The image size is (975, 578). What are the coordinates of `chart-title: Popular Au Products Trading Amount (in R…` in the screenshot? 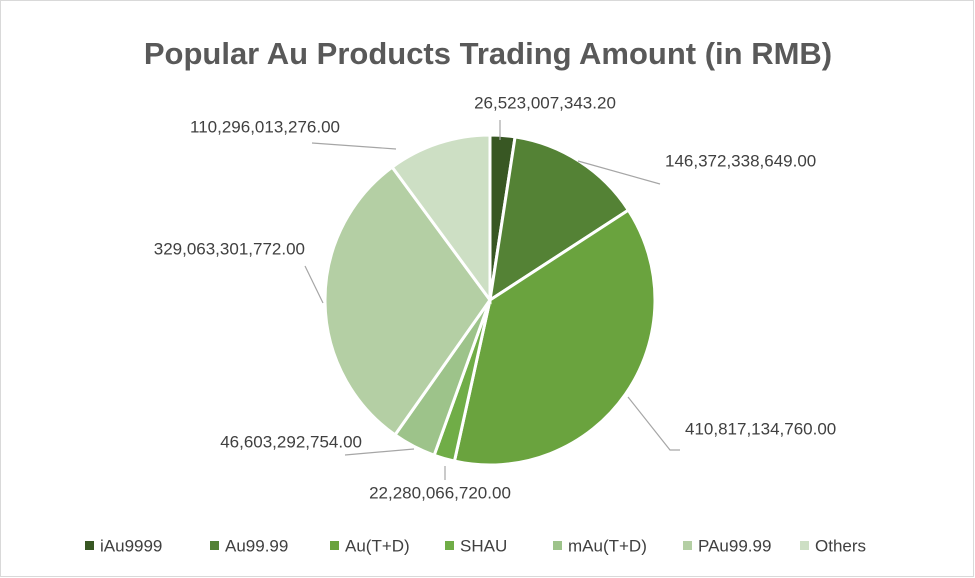 It's located at (488, 53).